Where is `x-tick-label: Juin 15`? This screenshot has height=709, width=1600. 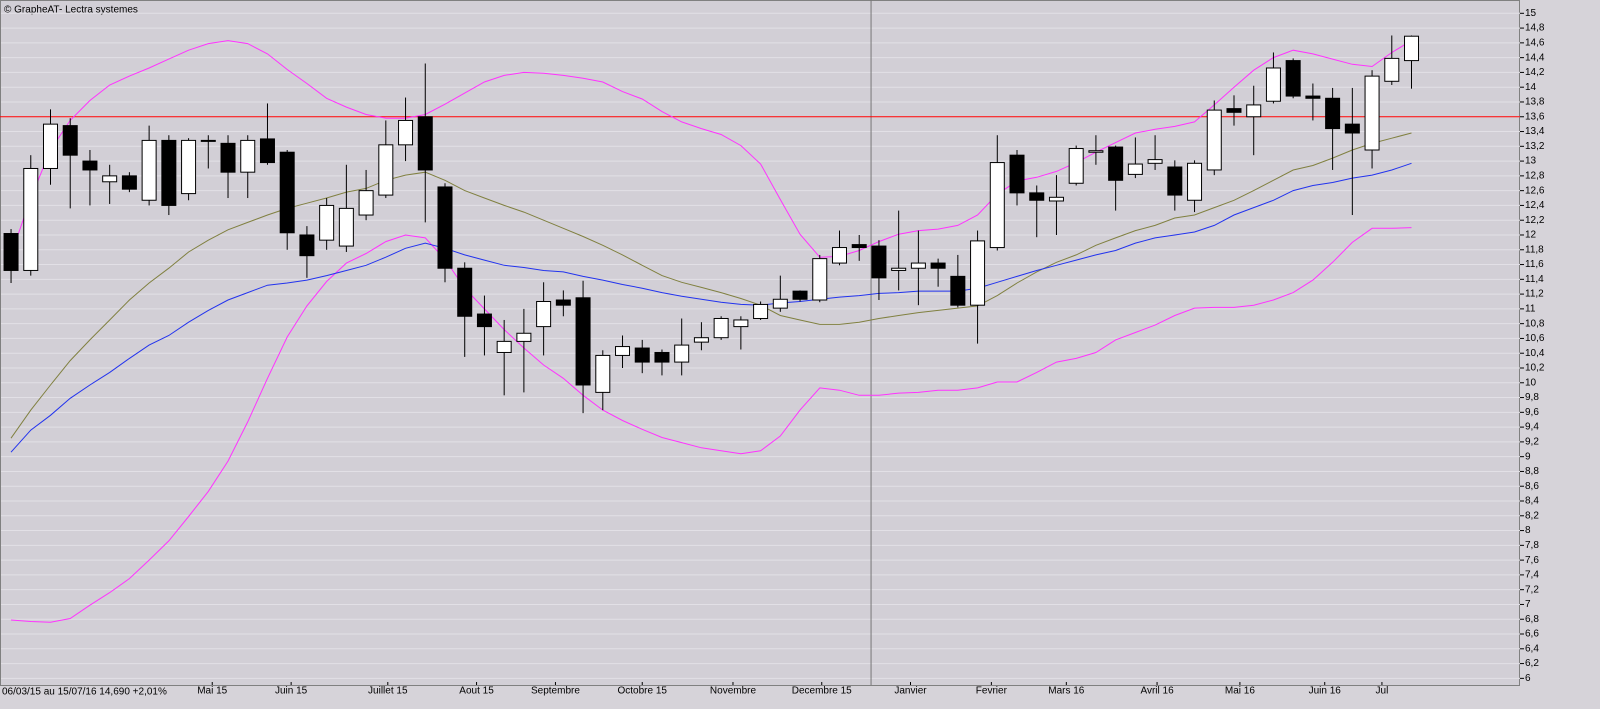 x-tick-label: Juin 15 is located at coordinates (291, 691).